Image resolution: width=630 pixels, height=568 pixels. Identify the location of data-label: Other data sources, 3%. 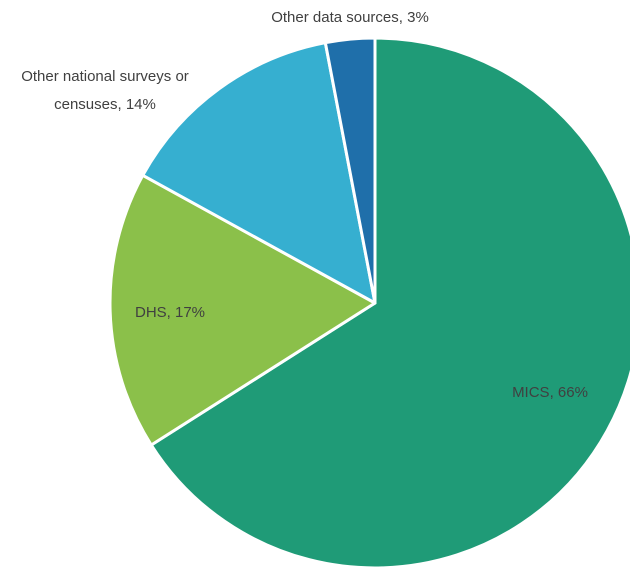
(350, 17).